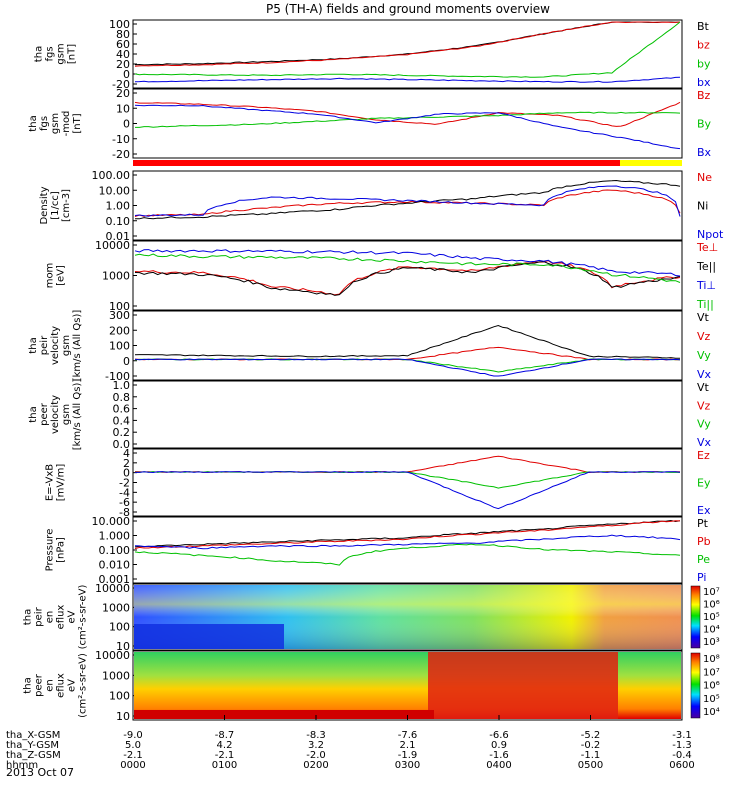  I want to click on series-line-Vx, so click(407, 367).